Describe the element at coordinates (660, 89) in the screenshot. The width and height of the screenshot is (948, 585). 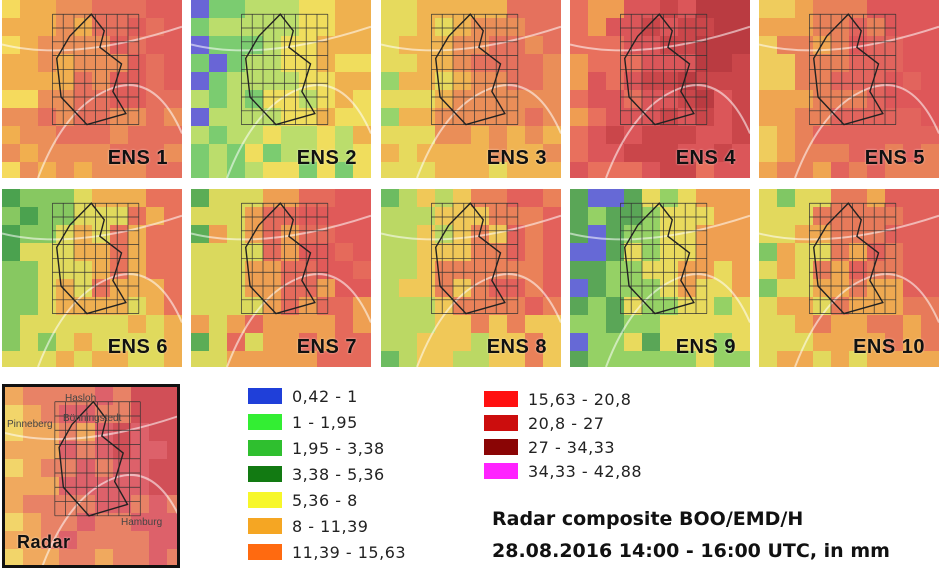
I see `ens-panel-4: ENS 4` at that location.